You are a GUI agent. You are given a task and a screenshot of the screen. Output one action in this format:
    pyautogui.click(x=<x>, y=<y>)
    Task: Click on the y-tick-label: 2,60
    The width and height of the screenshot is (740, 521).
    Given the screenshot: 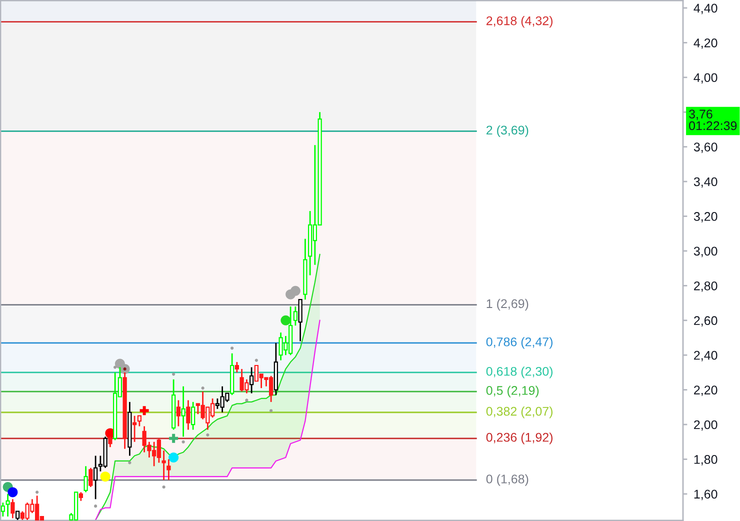 What is the action you would take?
    pyautogui.click(x=706, y=321)
    